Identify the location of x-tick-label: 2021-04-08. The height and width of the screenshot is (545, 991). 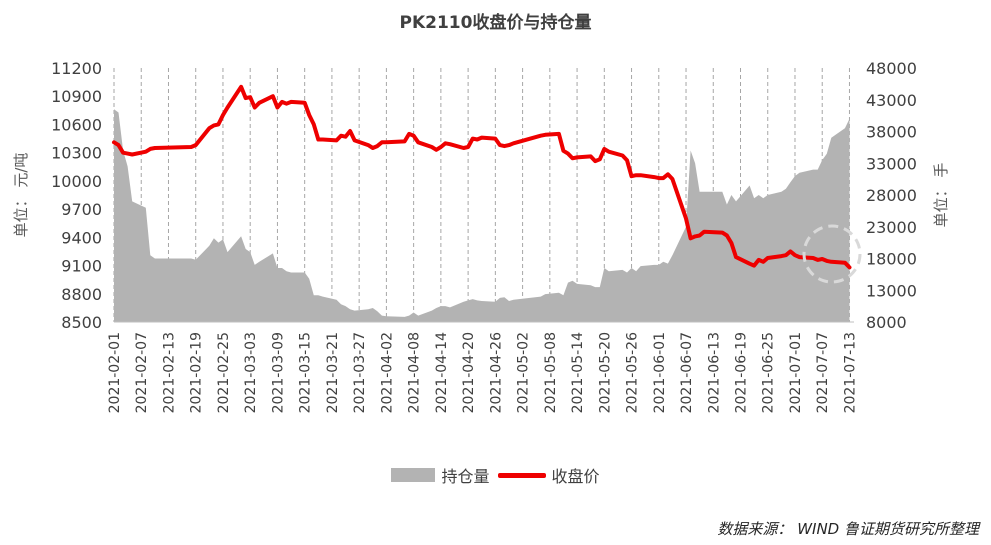
(415, 372).